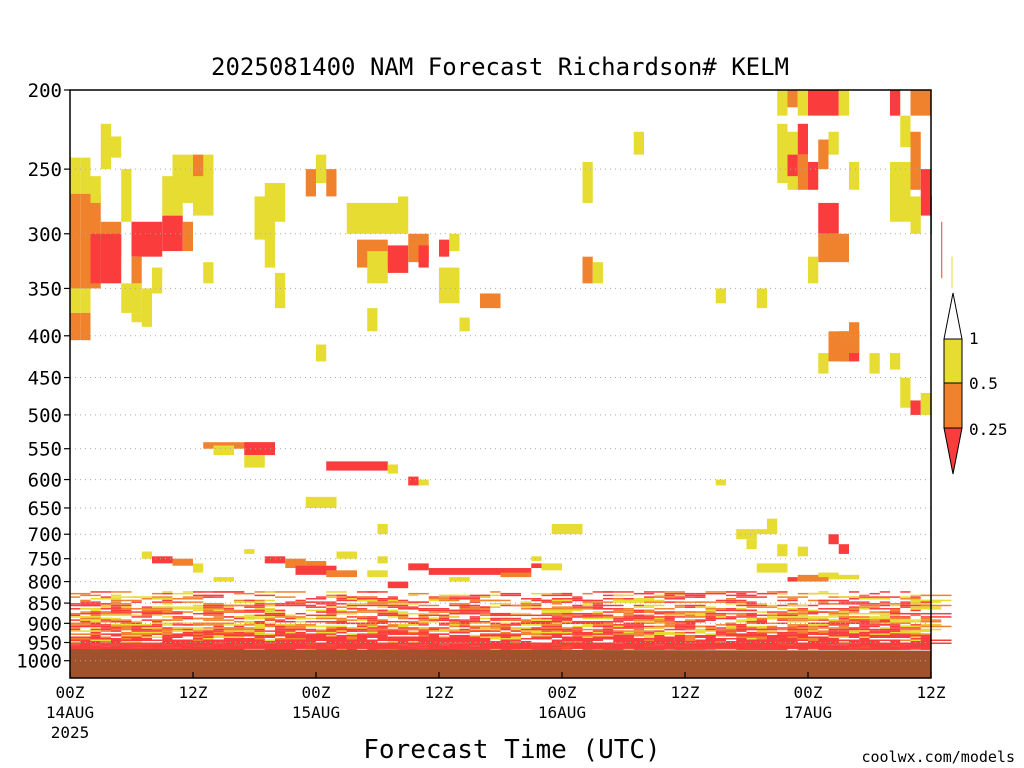  Describe the element at coordinates (45, 644) in the screenshot. I see `y-tick-label: 950` at that location.